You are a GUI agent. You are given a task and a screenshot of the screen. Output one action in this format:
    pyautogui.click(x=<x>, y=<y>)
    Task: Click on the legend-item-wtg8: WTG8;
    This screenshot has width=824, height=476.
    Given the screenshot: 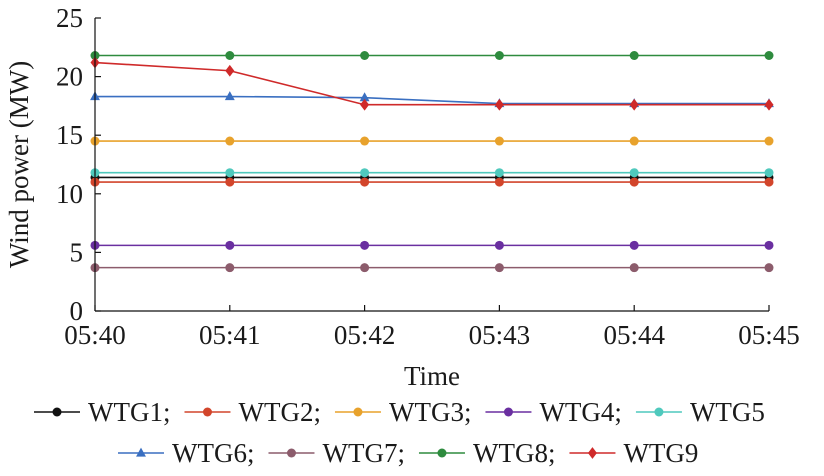 What is the action you would take?
    pyautogui.click(x=486, y=453)
    